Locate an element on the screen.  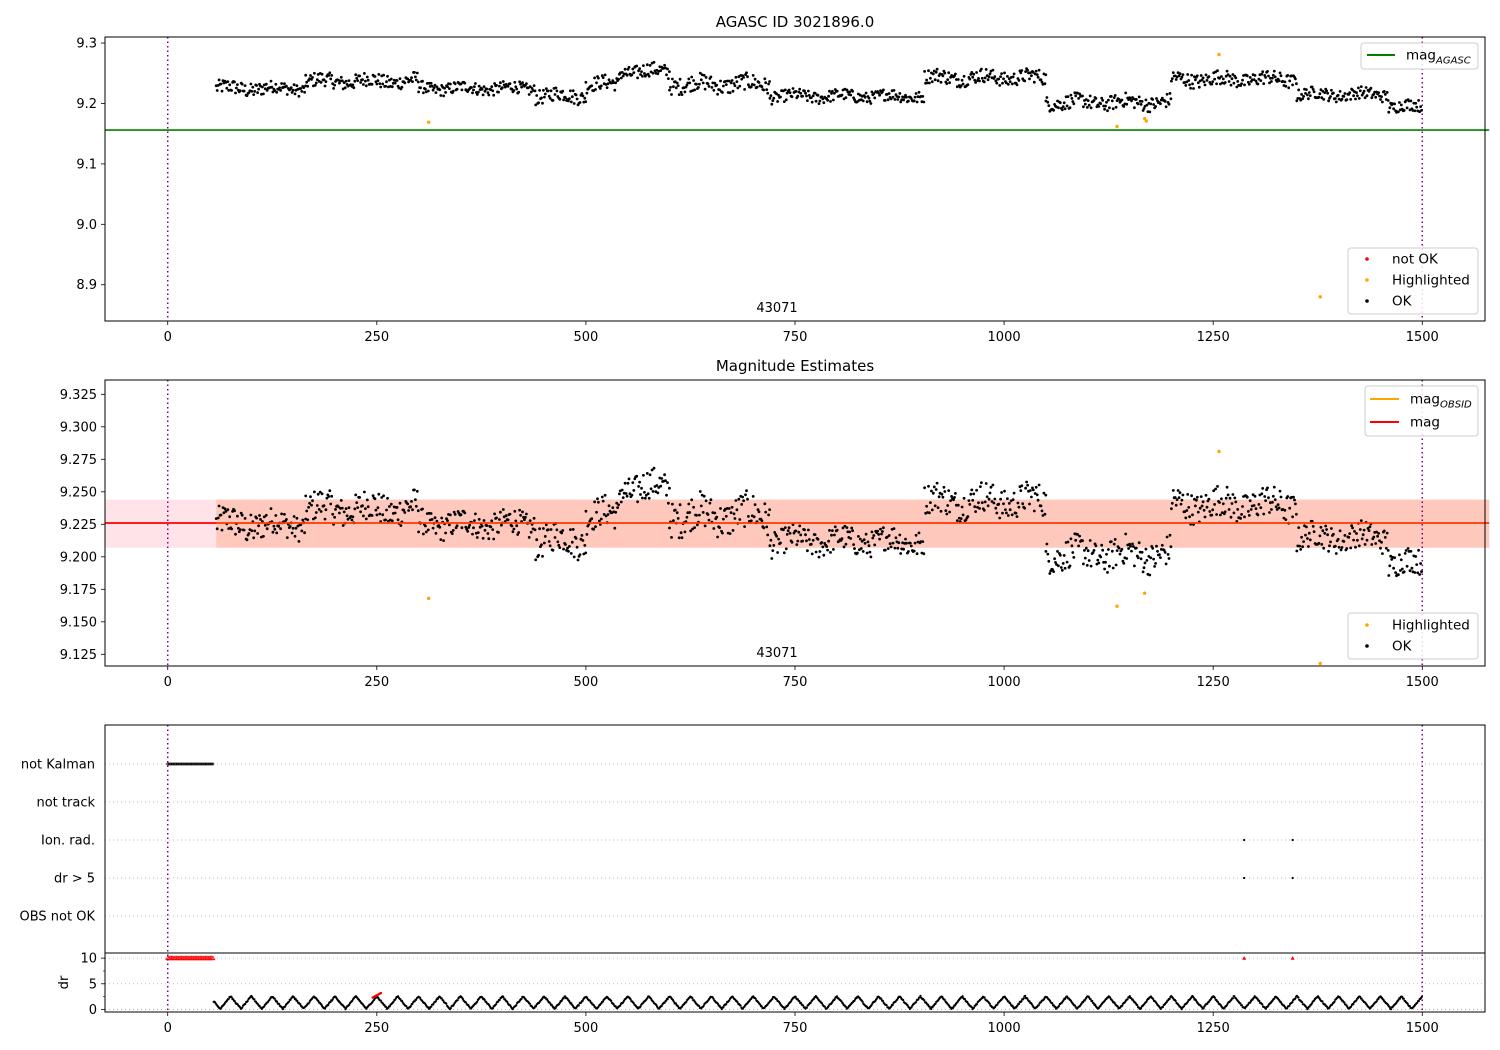
legend-frame is located at coordinates (1413, 281).